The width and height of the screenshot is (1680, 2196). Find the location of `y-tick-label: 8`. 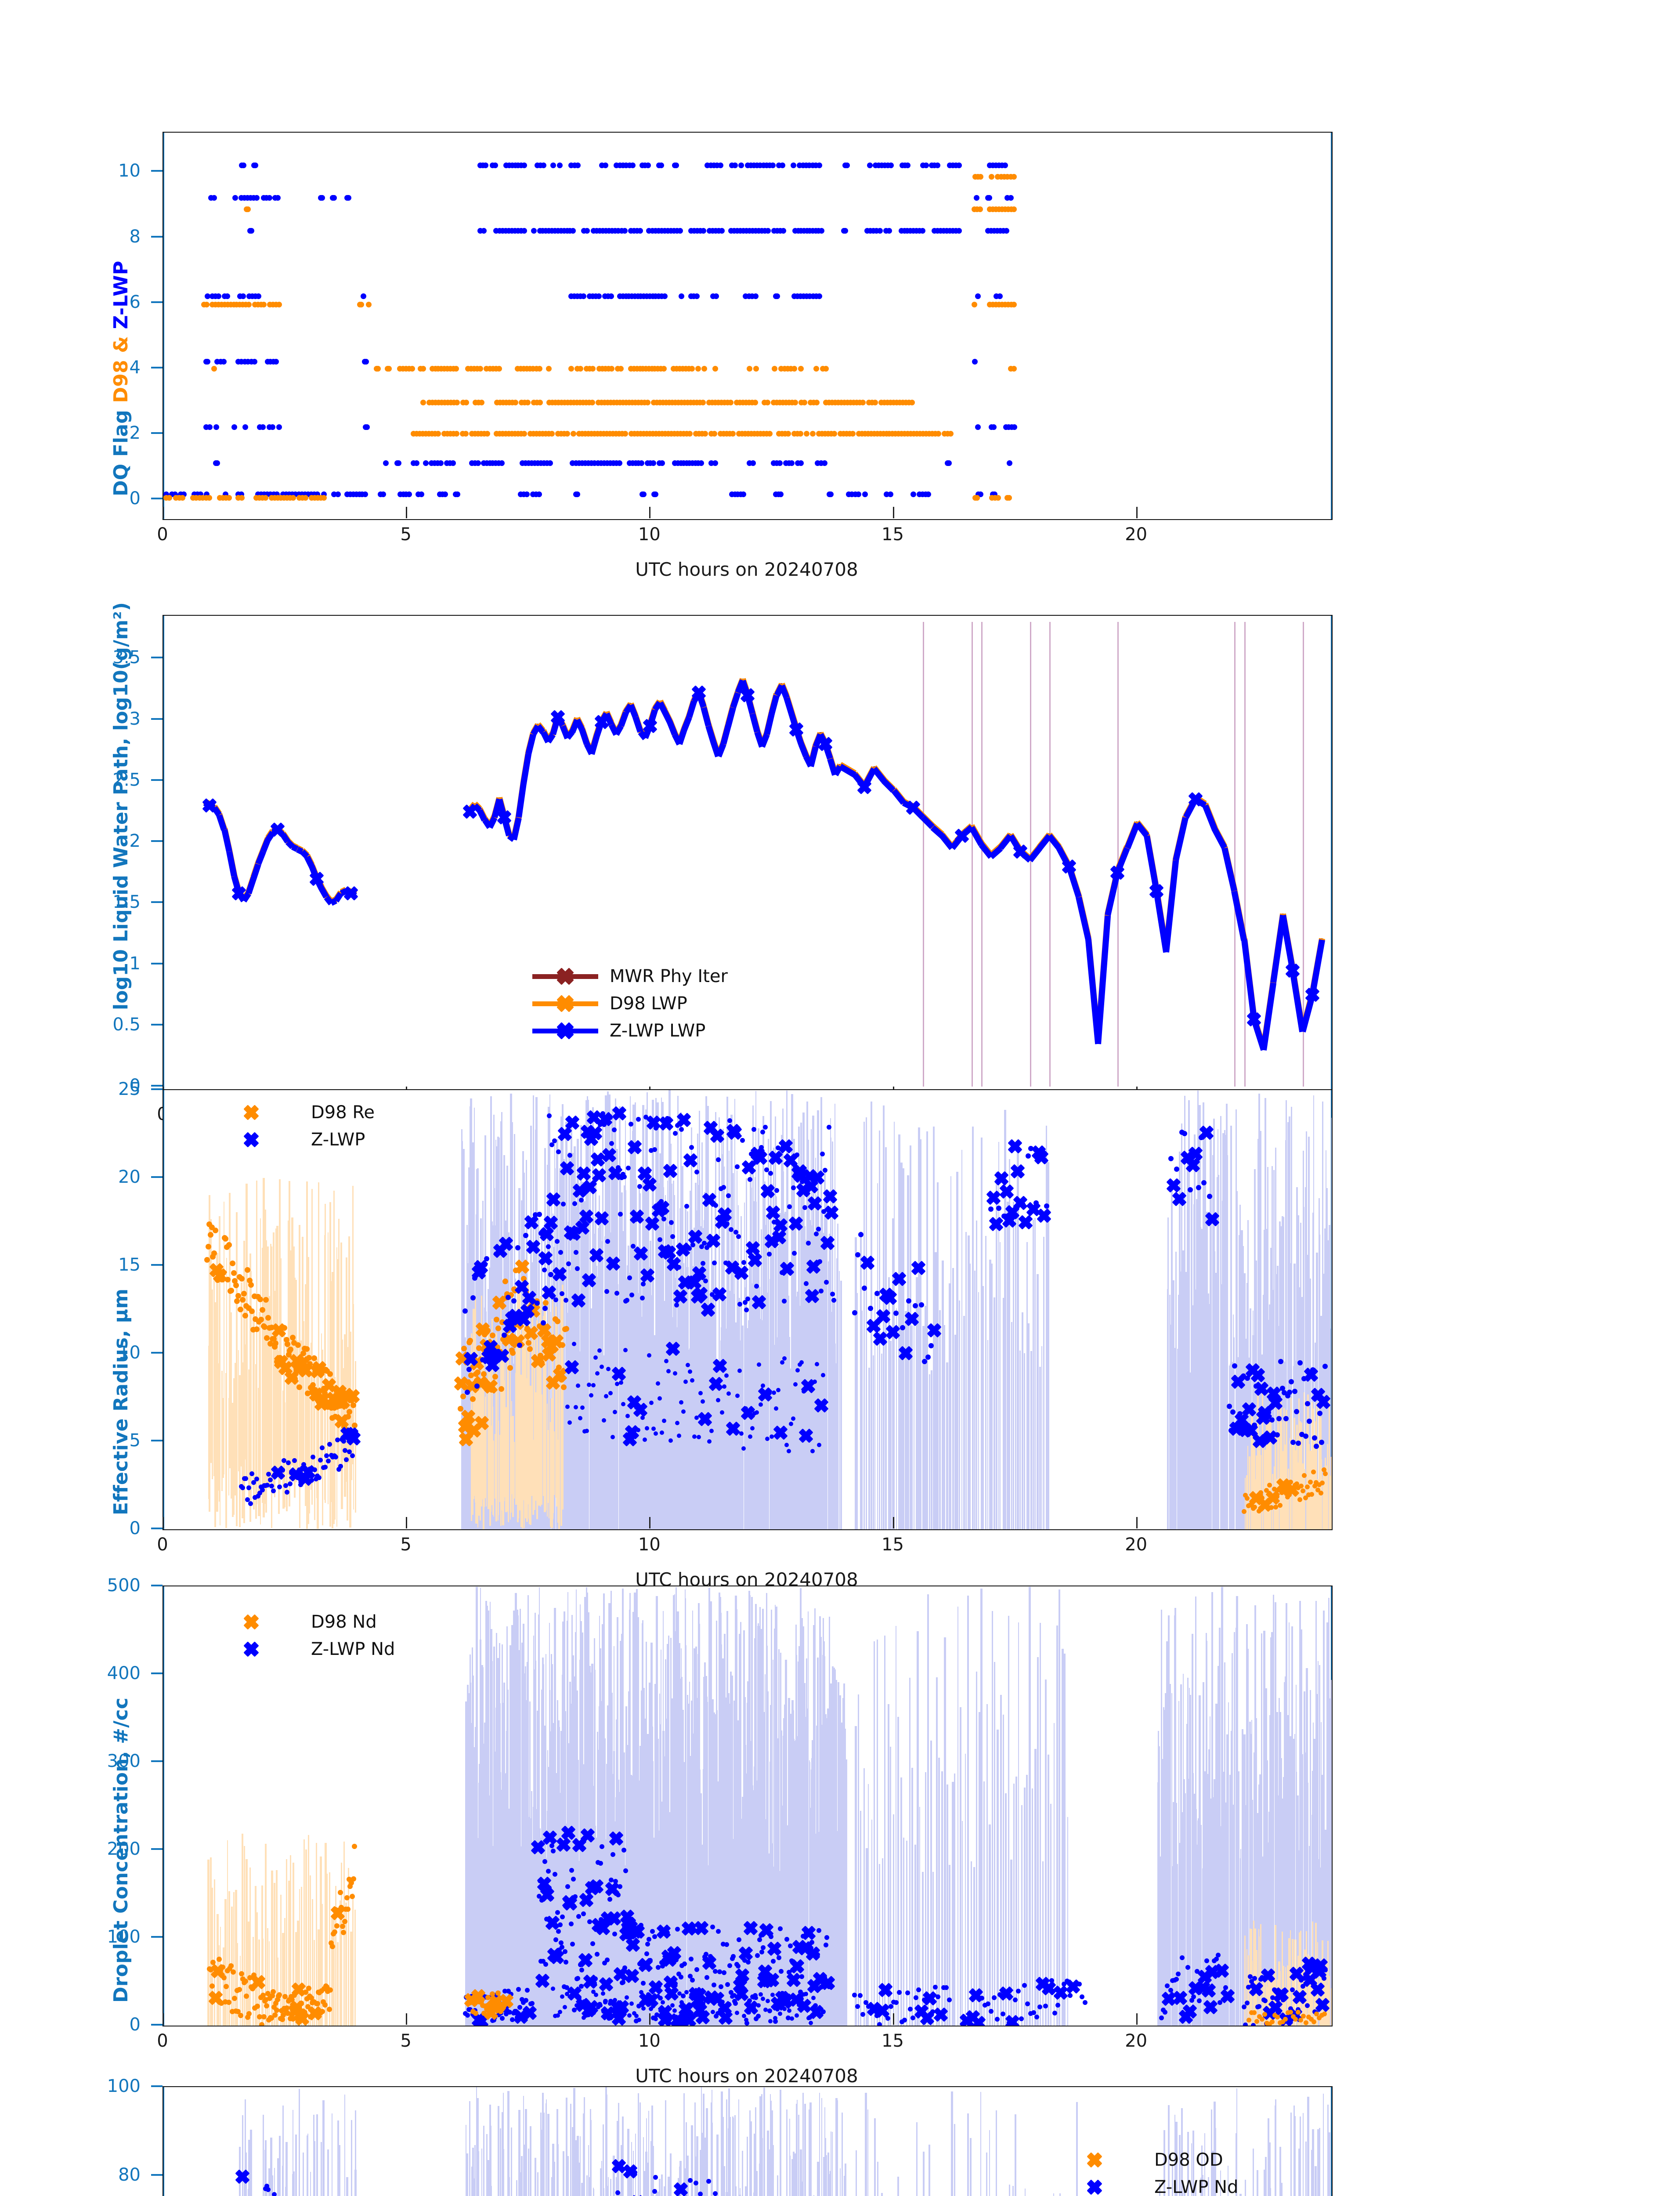

y-tick-label: 8 is located at coordinates (135, 236).